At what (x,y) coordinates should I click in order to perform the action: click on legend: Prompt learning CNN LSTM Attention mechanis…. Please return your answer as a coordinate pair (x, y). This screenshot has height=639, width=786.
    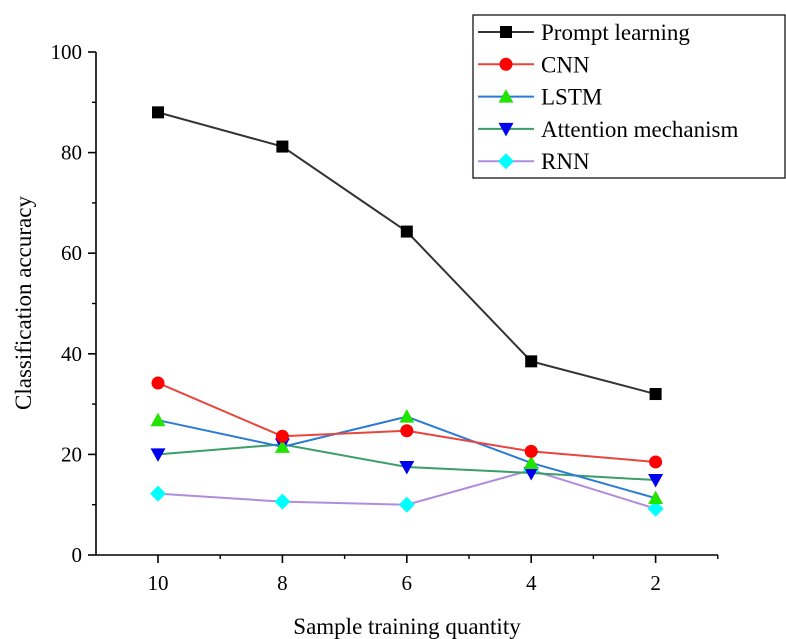
    Looking at the image, I should click on (629, 96).